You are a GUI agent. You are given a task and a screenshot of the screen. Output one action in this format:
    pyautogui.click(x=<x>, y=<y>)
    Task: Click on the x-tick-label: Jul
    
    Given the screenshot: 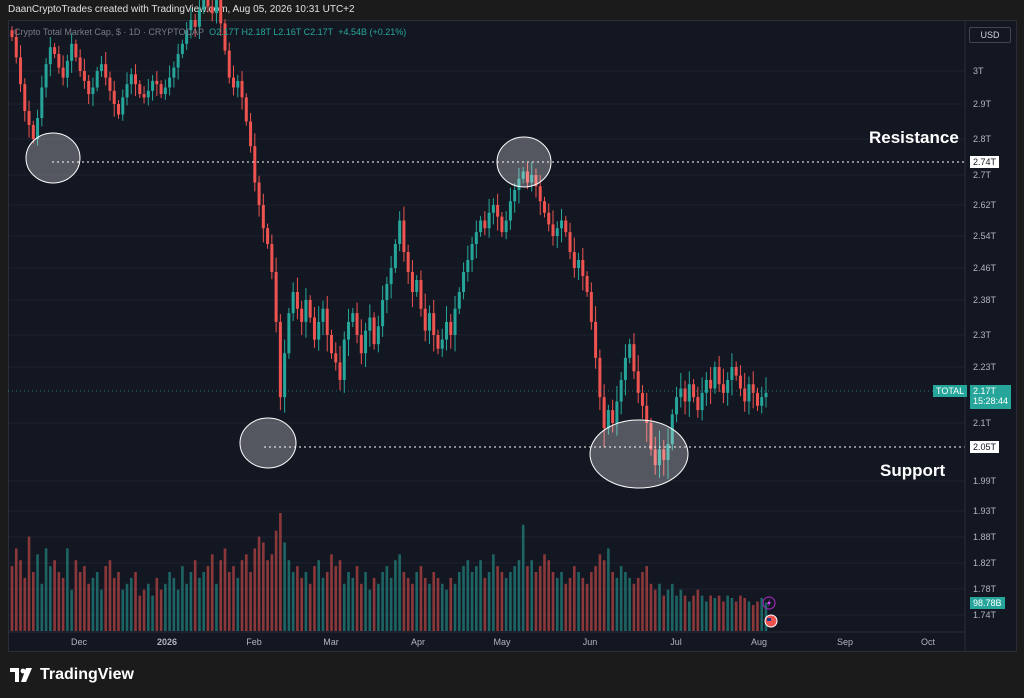 What is the action you would take?
    pyautogui.click(x=676, y=642)
    